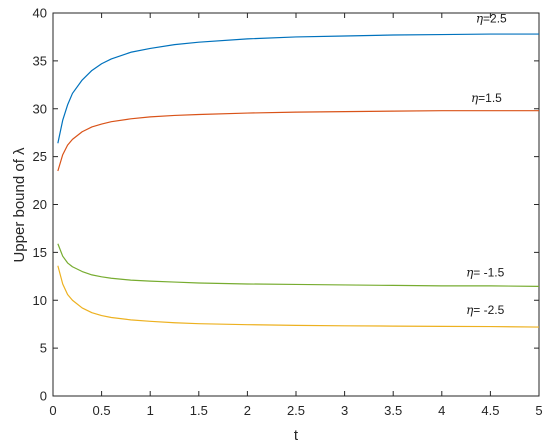 Image resolution: width=550 pixels, height=447 pixels. What do you see at coordinates (40, 300) in the screenshot?
I see `y-tick-label: 10` at bounding box center [40, 300].